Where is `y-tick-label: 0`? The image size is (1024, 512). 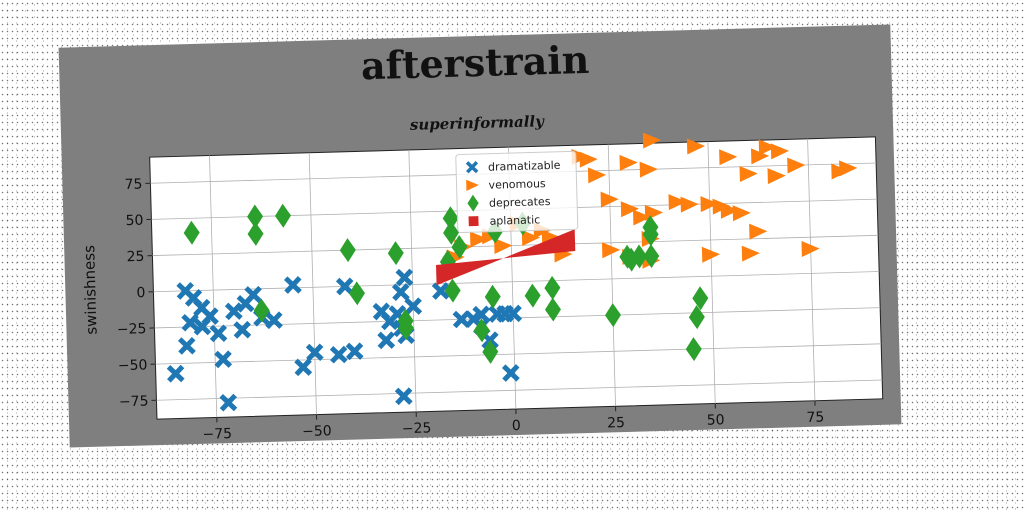
y-tick-label: 0 is located at coordinates (140, 293).